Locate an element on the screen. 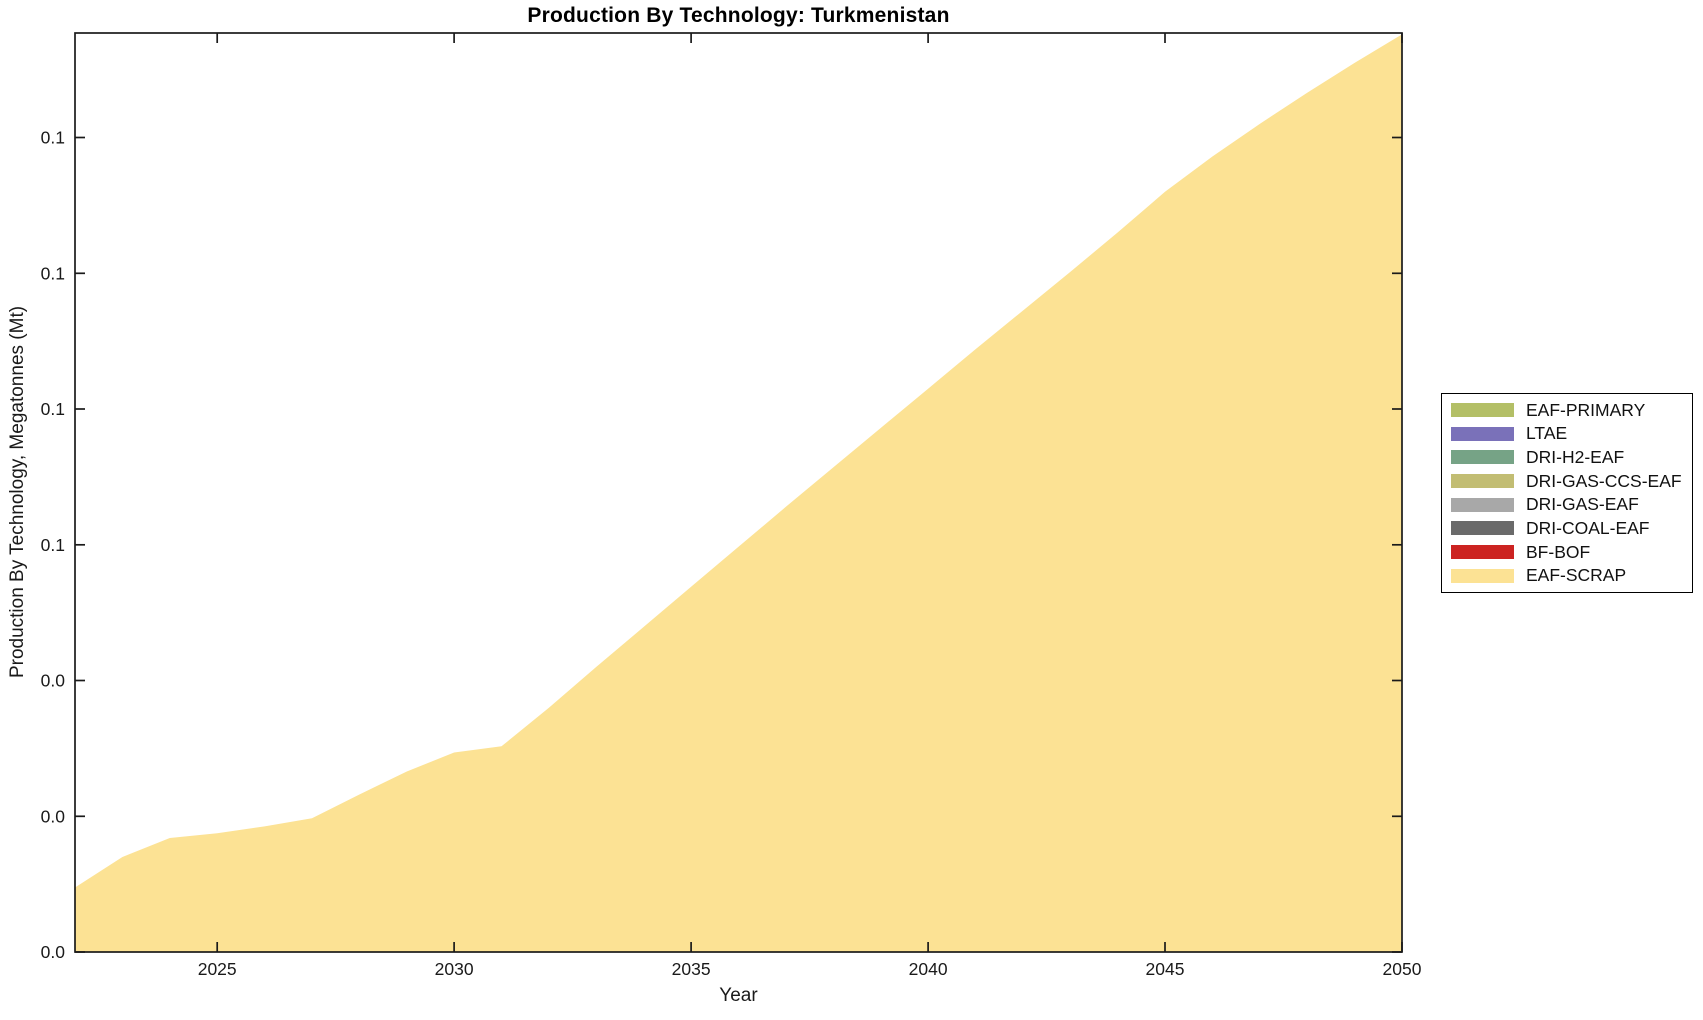  legend-item-dri-coal-eaf: DRI-COAL-EAF is located at coordinates (1568, 528).